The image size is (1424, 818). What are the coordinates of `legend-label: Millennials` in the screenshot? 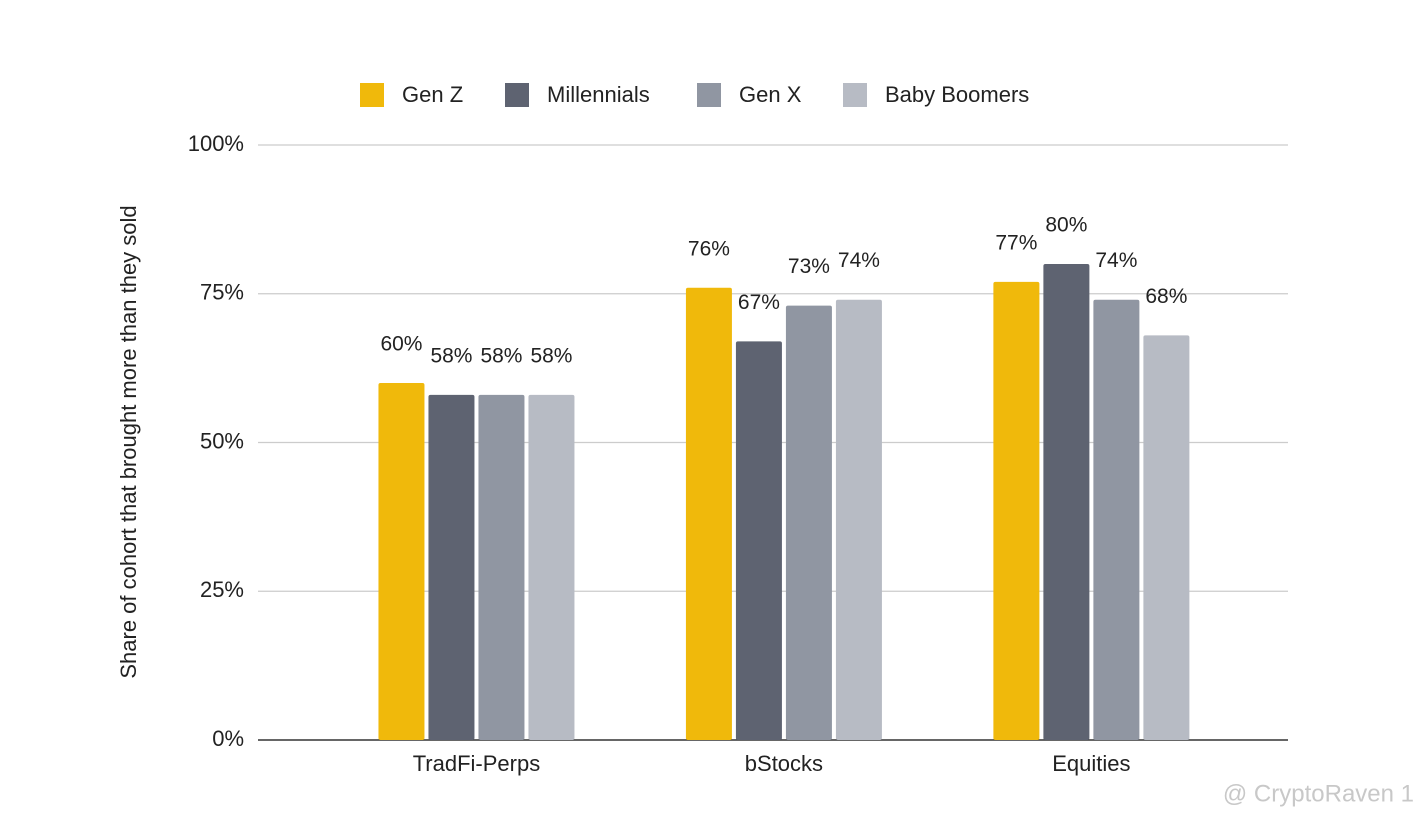 It's located at (598, 94).